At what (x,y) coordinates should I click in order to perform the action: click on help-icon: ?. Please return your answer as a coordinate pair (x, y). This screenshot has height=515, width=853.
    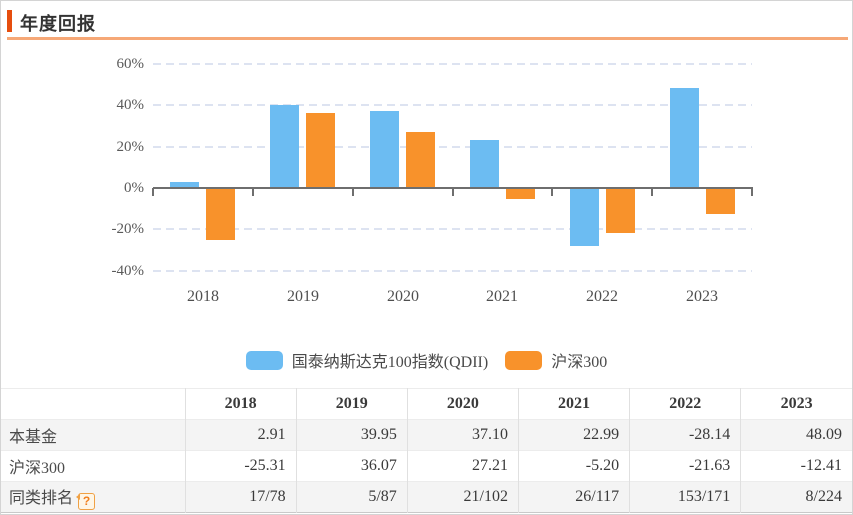
    Looking at the image, I should click on (86, 501).